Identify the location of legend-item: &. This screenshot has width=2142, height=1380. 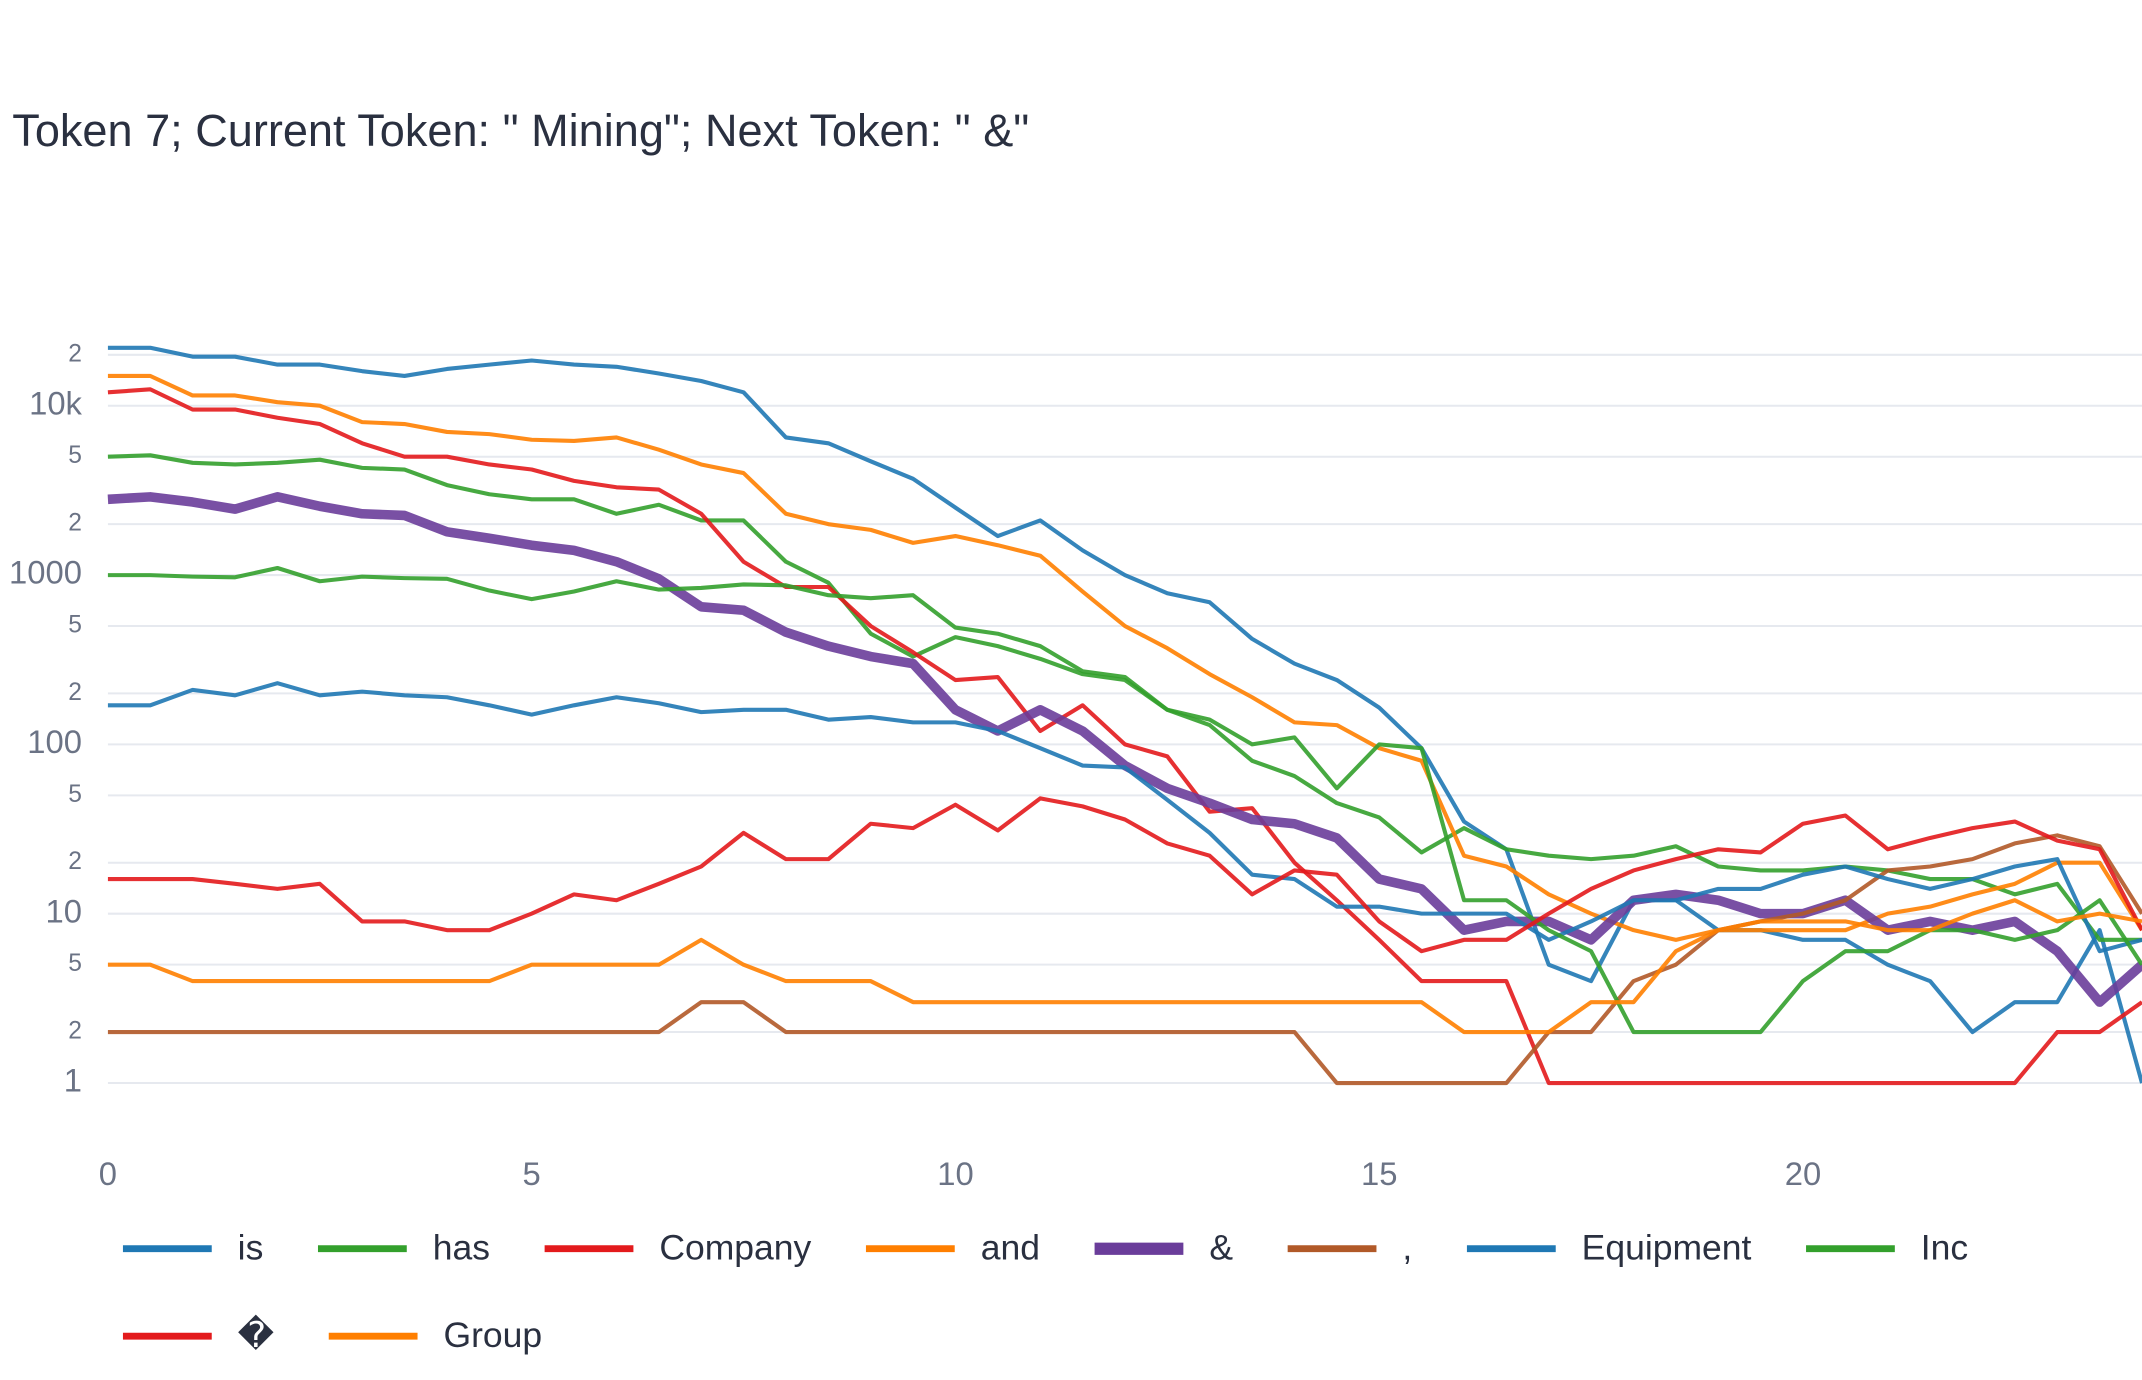
(1164, 1247).